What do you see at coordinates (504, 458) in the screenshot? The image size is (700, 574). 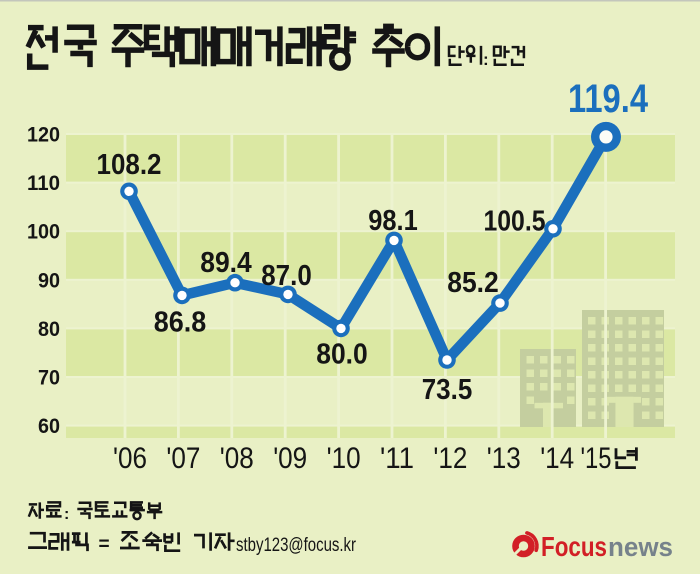 I see `svg-text: '13` at bounding box center [504, 458].